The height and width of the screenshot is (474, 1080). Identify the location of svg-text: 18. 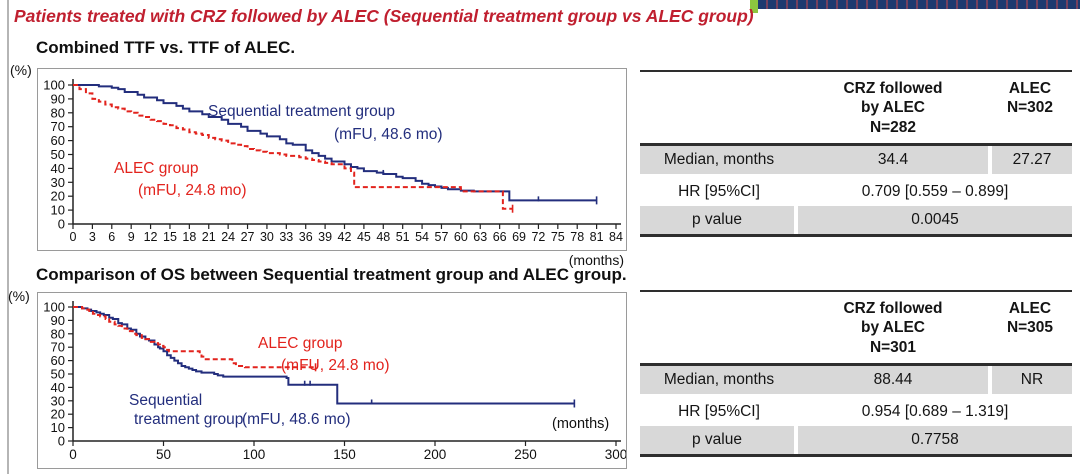
(189, 237).